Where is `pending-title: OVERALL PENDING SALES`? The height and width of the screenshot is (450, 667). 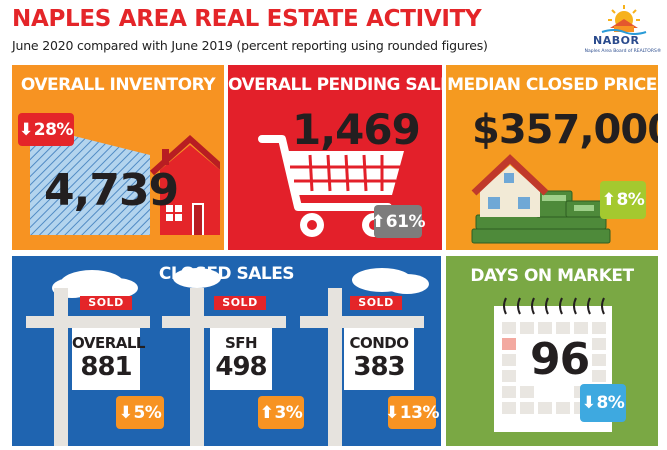
pending-title: OVERALL PENDING SALES is located at coordinates (335, 85).